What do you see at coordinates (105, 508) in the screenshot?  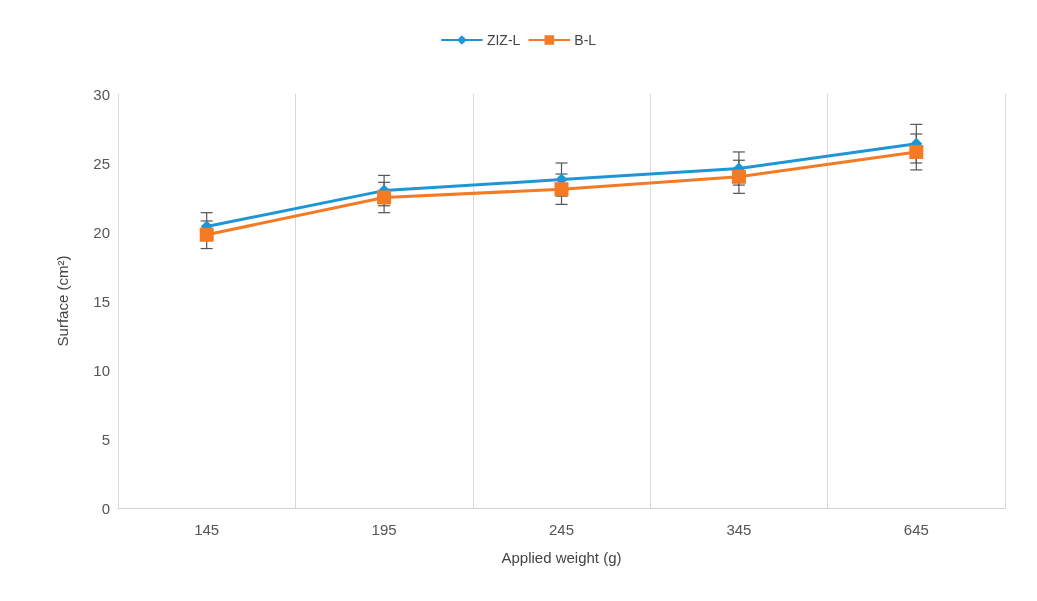 I see `y-tick-label: 0` at bounding box center [105, 508].